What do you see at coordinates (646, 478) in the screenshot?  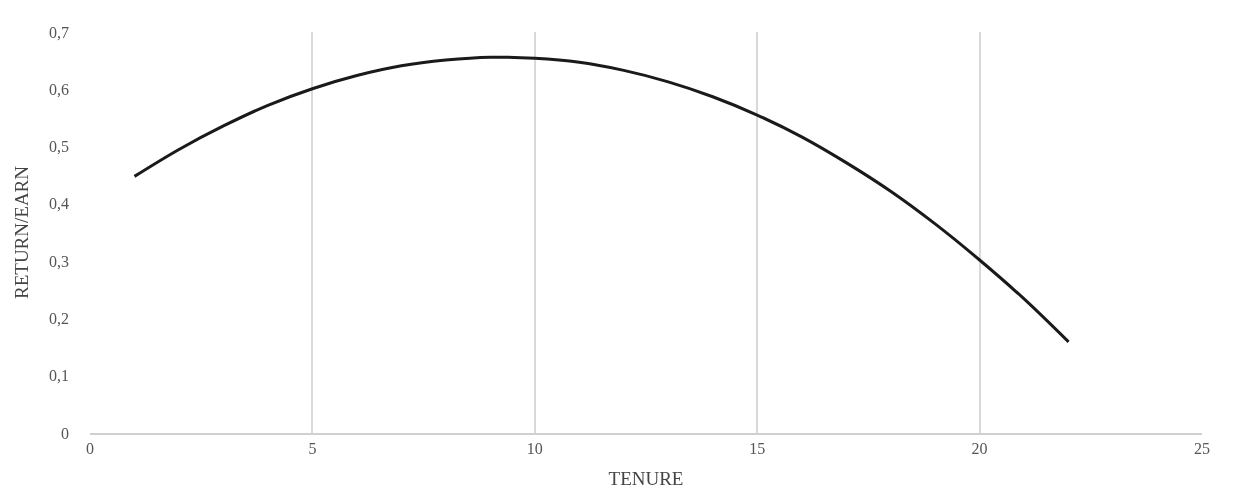 I see `x-axis-title: TENURE` at bounding box center [646, 478].